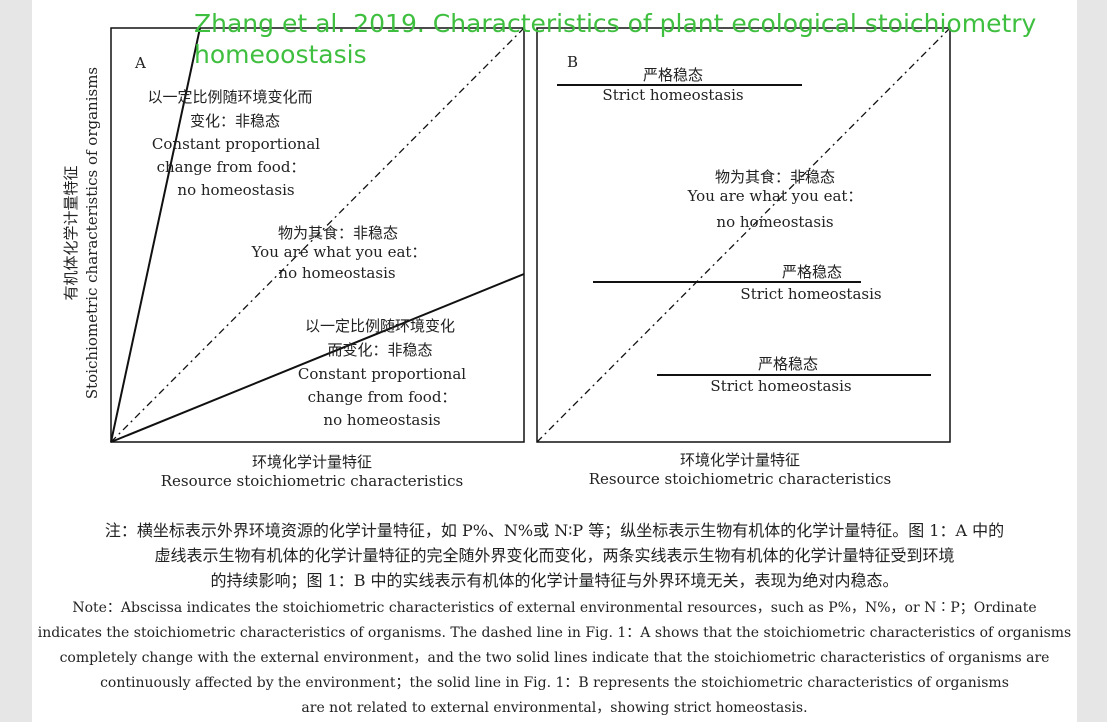 This screenshot has width=1107, height=722. I want to click on overlay-citation-title-line-2: homeoostasis, so click(280, 54).